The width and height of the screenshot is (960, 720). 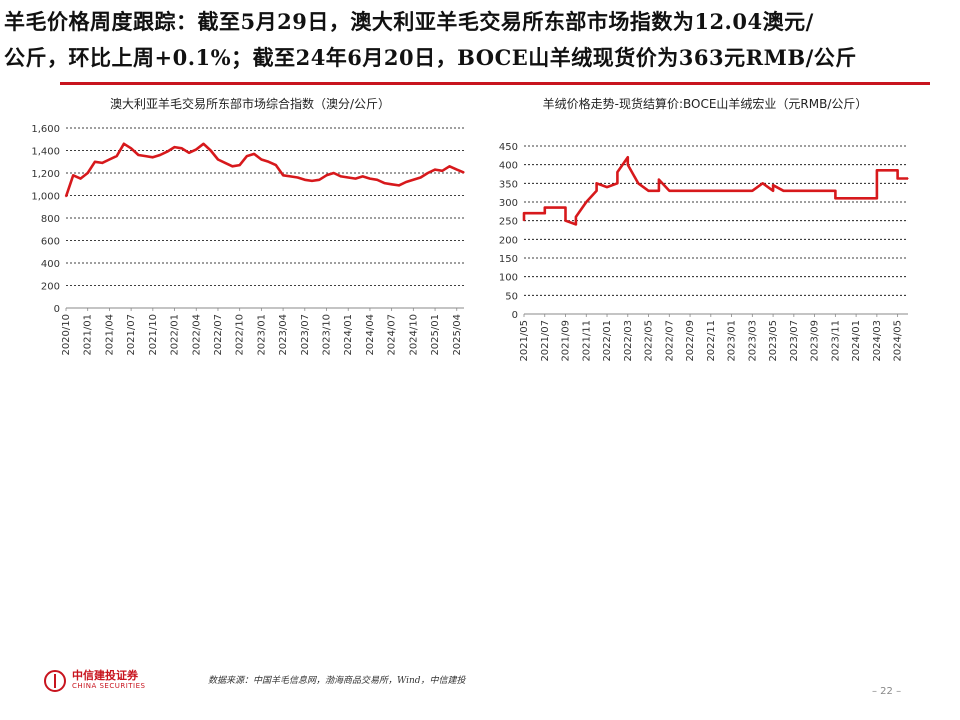 I want to click on y-tick-label: 450, so click(x=508, y=147).